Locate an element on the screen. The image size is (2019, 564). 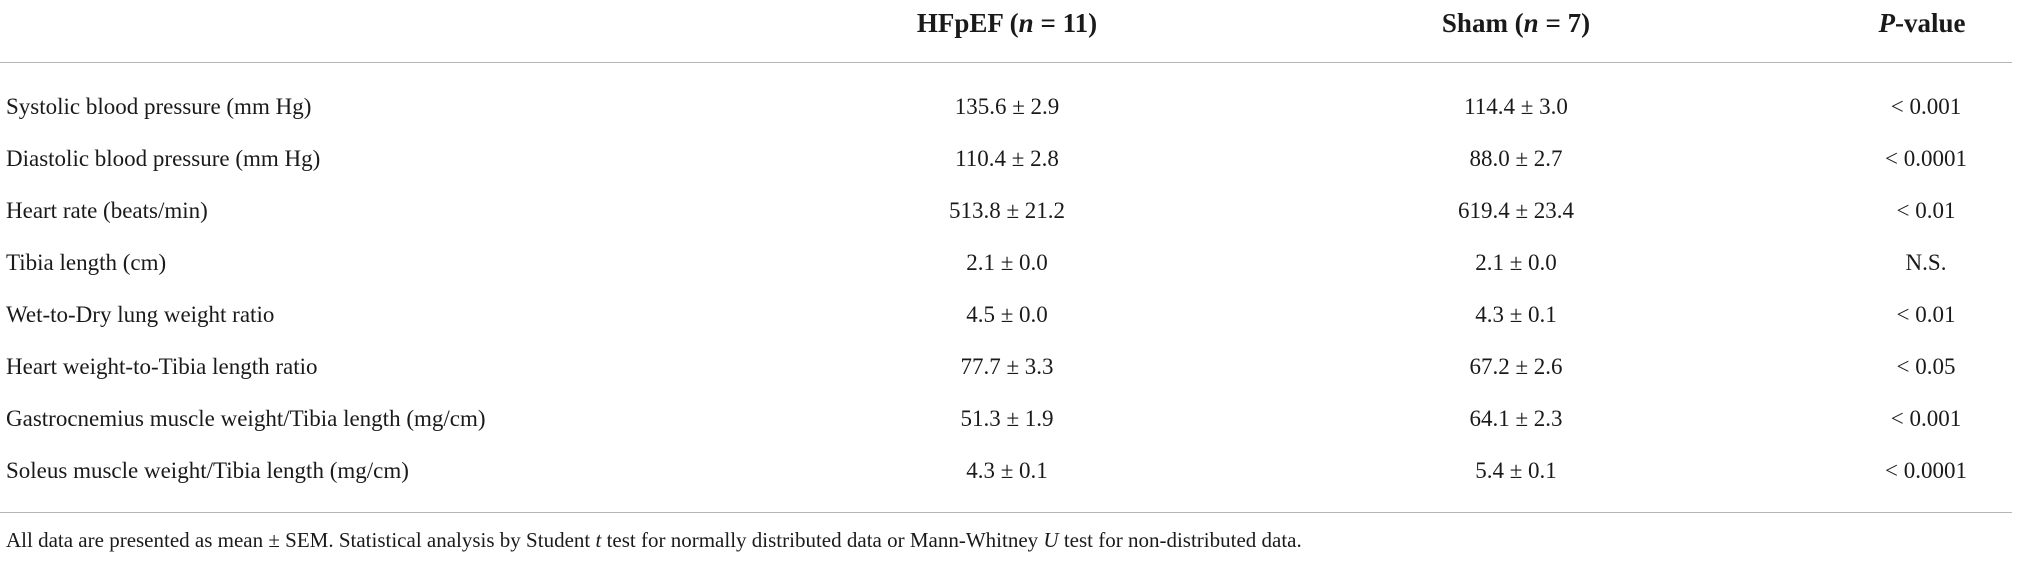
row-label: Tibia length (cm) is located at coordinates (86, 262).